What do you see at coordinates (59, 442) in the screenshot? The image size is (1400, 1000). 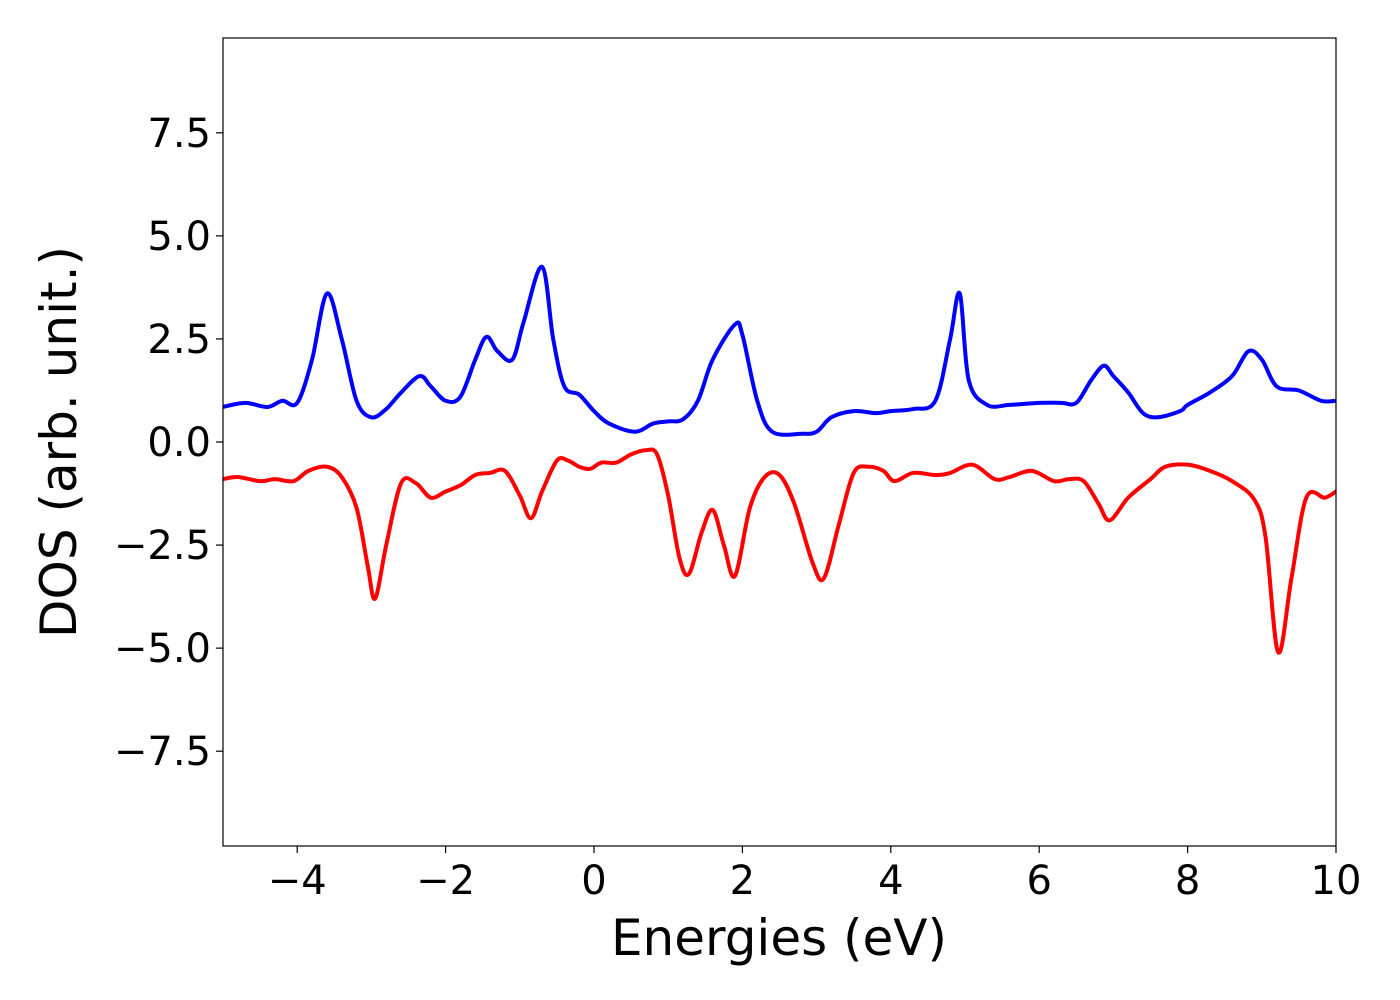 I see `y-axis-title: DOS (arb. unit.)` at bounding box center [59, 442].